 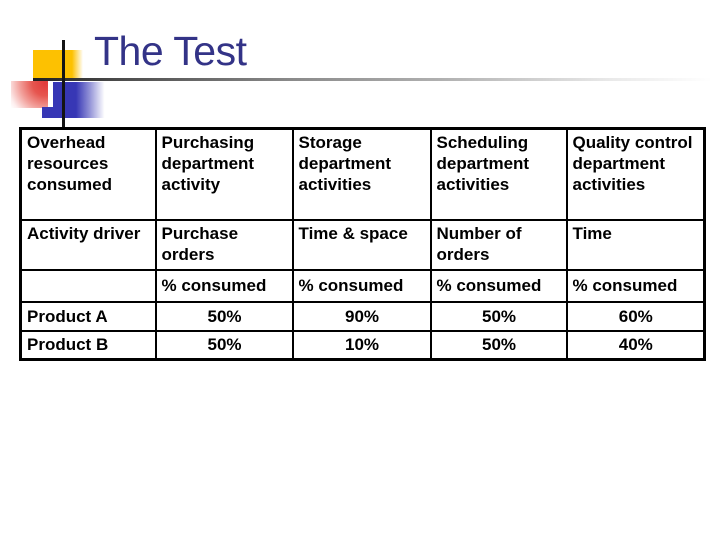 What do you see at coordinates (635, 174) in the screenshot?
I see `header-cell-quality: Quality control department activities` at bounding box center [635, 174].